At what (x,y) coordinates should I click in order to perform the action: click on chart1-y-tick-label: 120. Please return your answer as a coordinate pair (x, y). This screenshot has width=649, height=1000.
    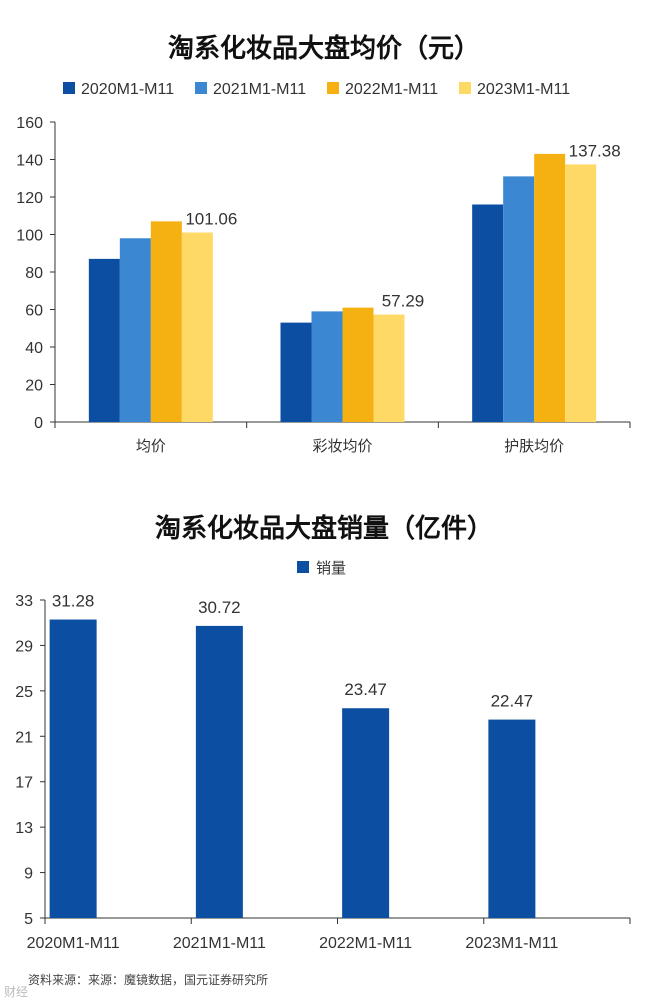
    Looking at the image, I should click on (29, 198).